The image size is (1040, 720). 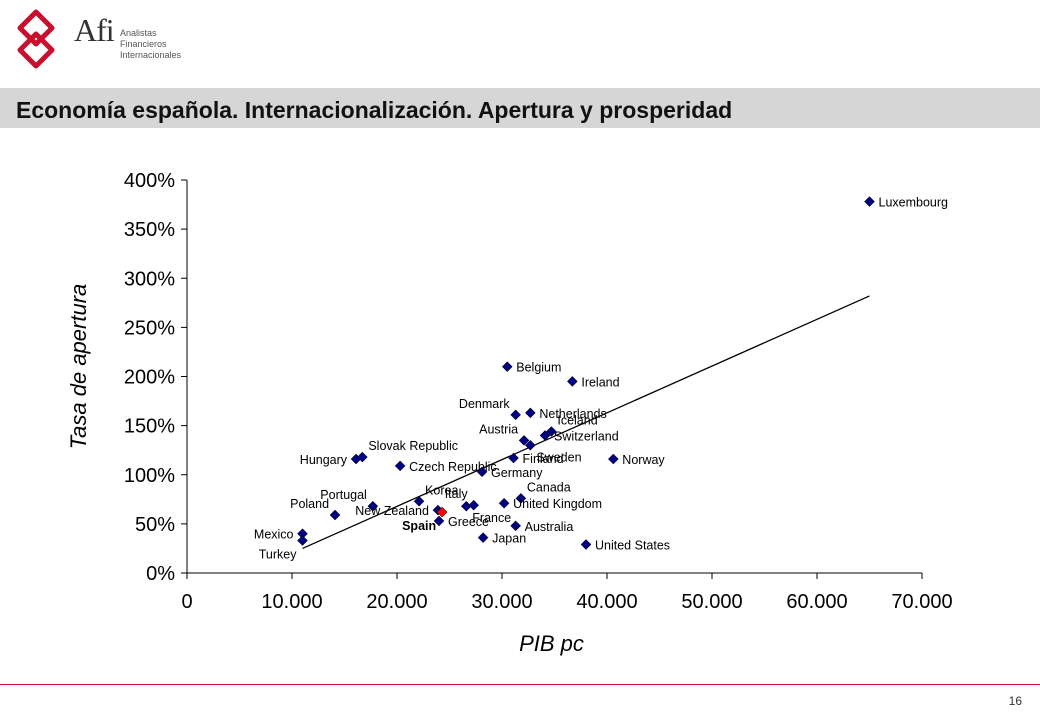 I want to click on x-tick-label: 20.000, so click(x=396, y=602).